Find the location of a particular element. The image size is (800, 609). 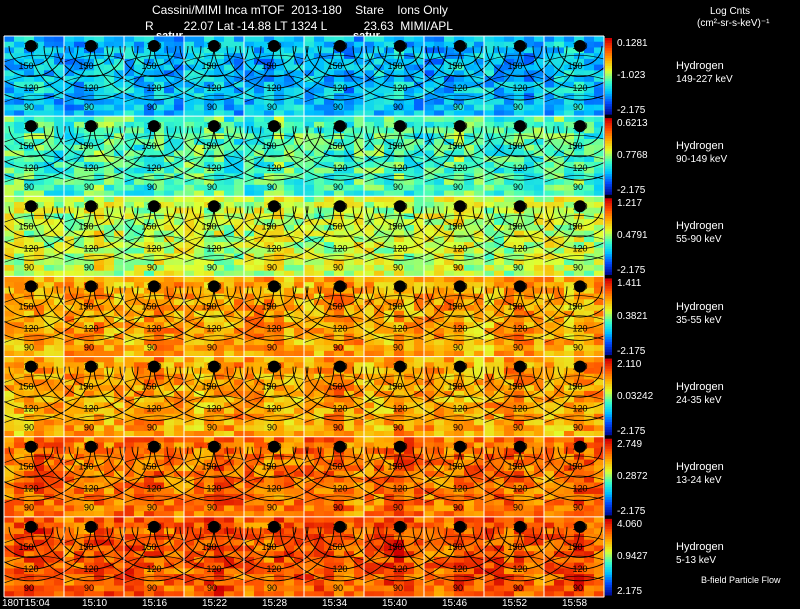

colorbar-max-value: 1.411 is located at coordinates (629, 284).